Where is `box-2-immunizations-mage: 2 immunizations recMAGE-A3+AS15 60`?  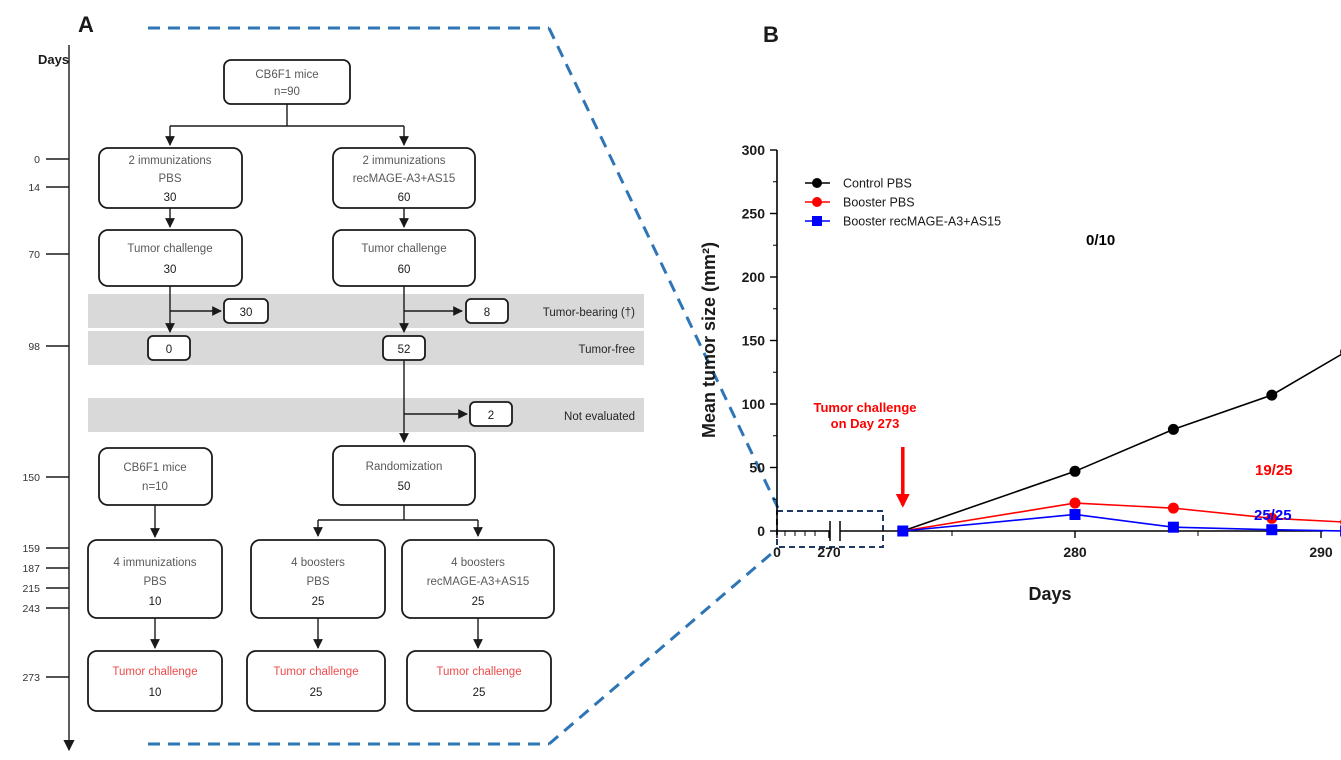
box-2-immunizations-mage: 2 immunizations recMAGE-A3+AS15 60 is located at coordinates (404, 178).